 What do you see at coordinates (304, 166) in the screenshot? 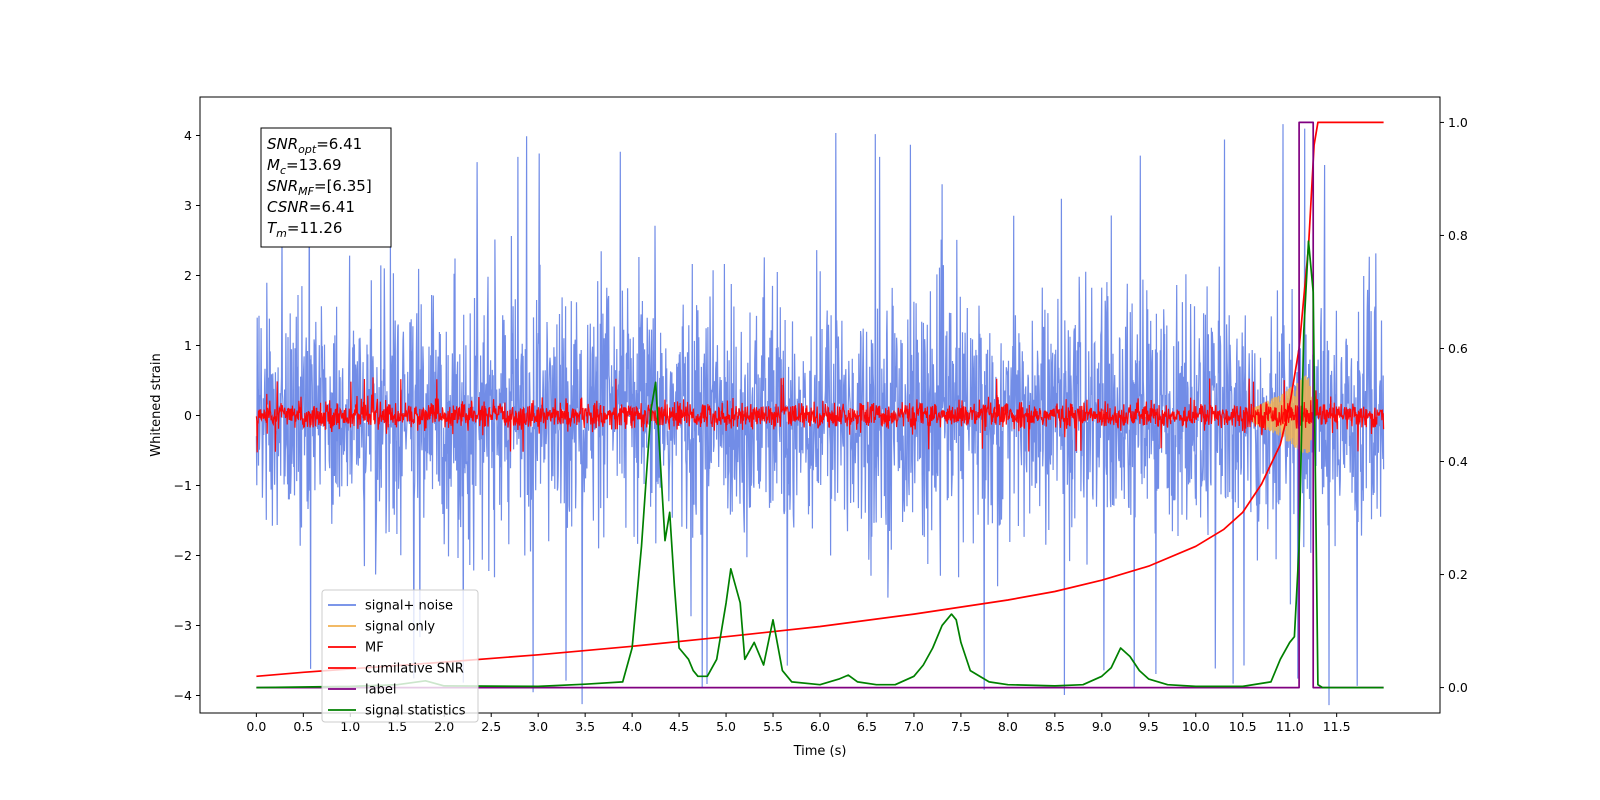
I see `info-line: Mc=13.69` at bounding box center [304, 166].